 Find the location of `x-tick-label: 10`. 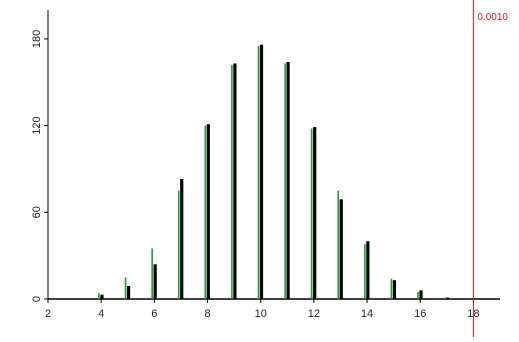

x-tick-label: 10 is located at coordinates (261, 314).